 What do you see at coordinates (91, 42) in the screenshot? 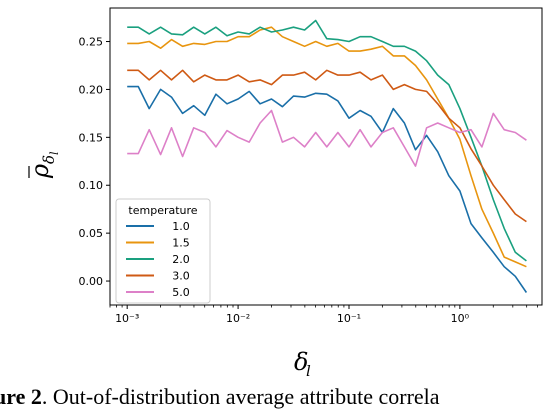
I see `y-tick-label: 0.25` at bounding box center [91, 42].